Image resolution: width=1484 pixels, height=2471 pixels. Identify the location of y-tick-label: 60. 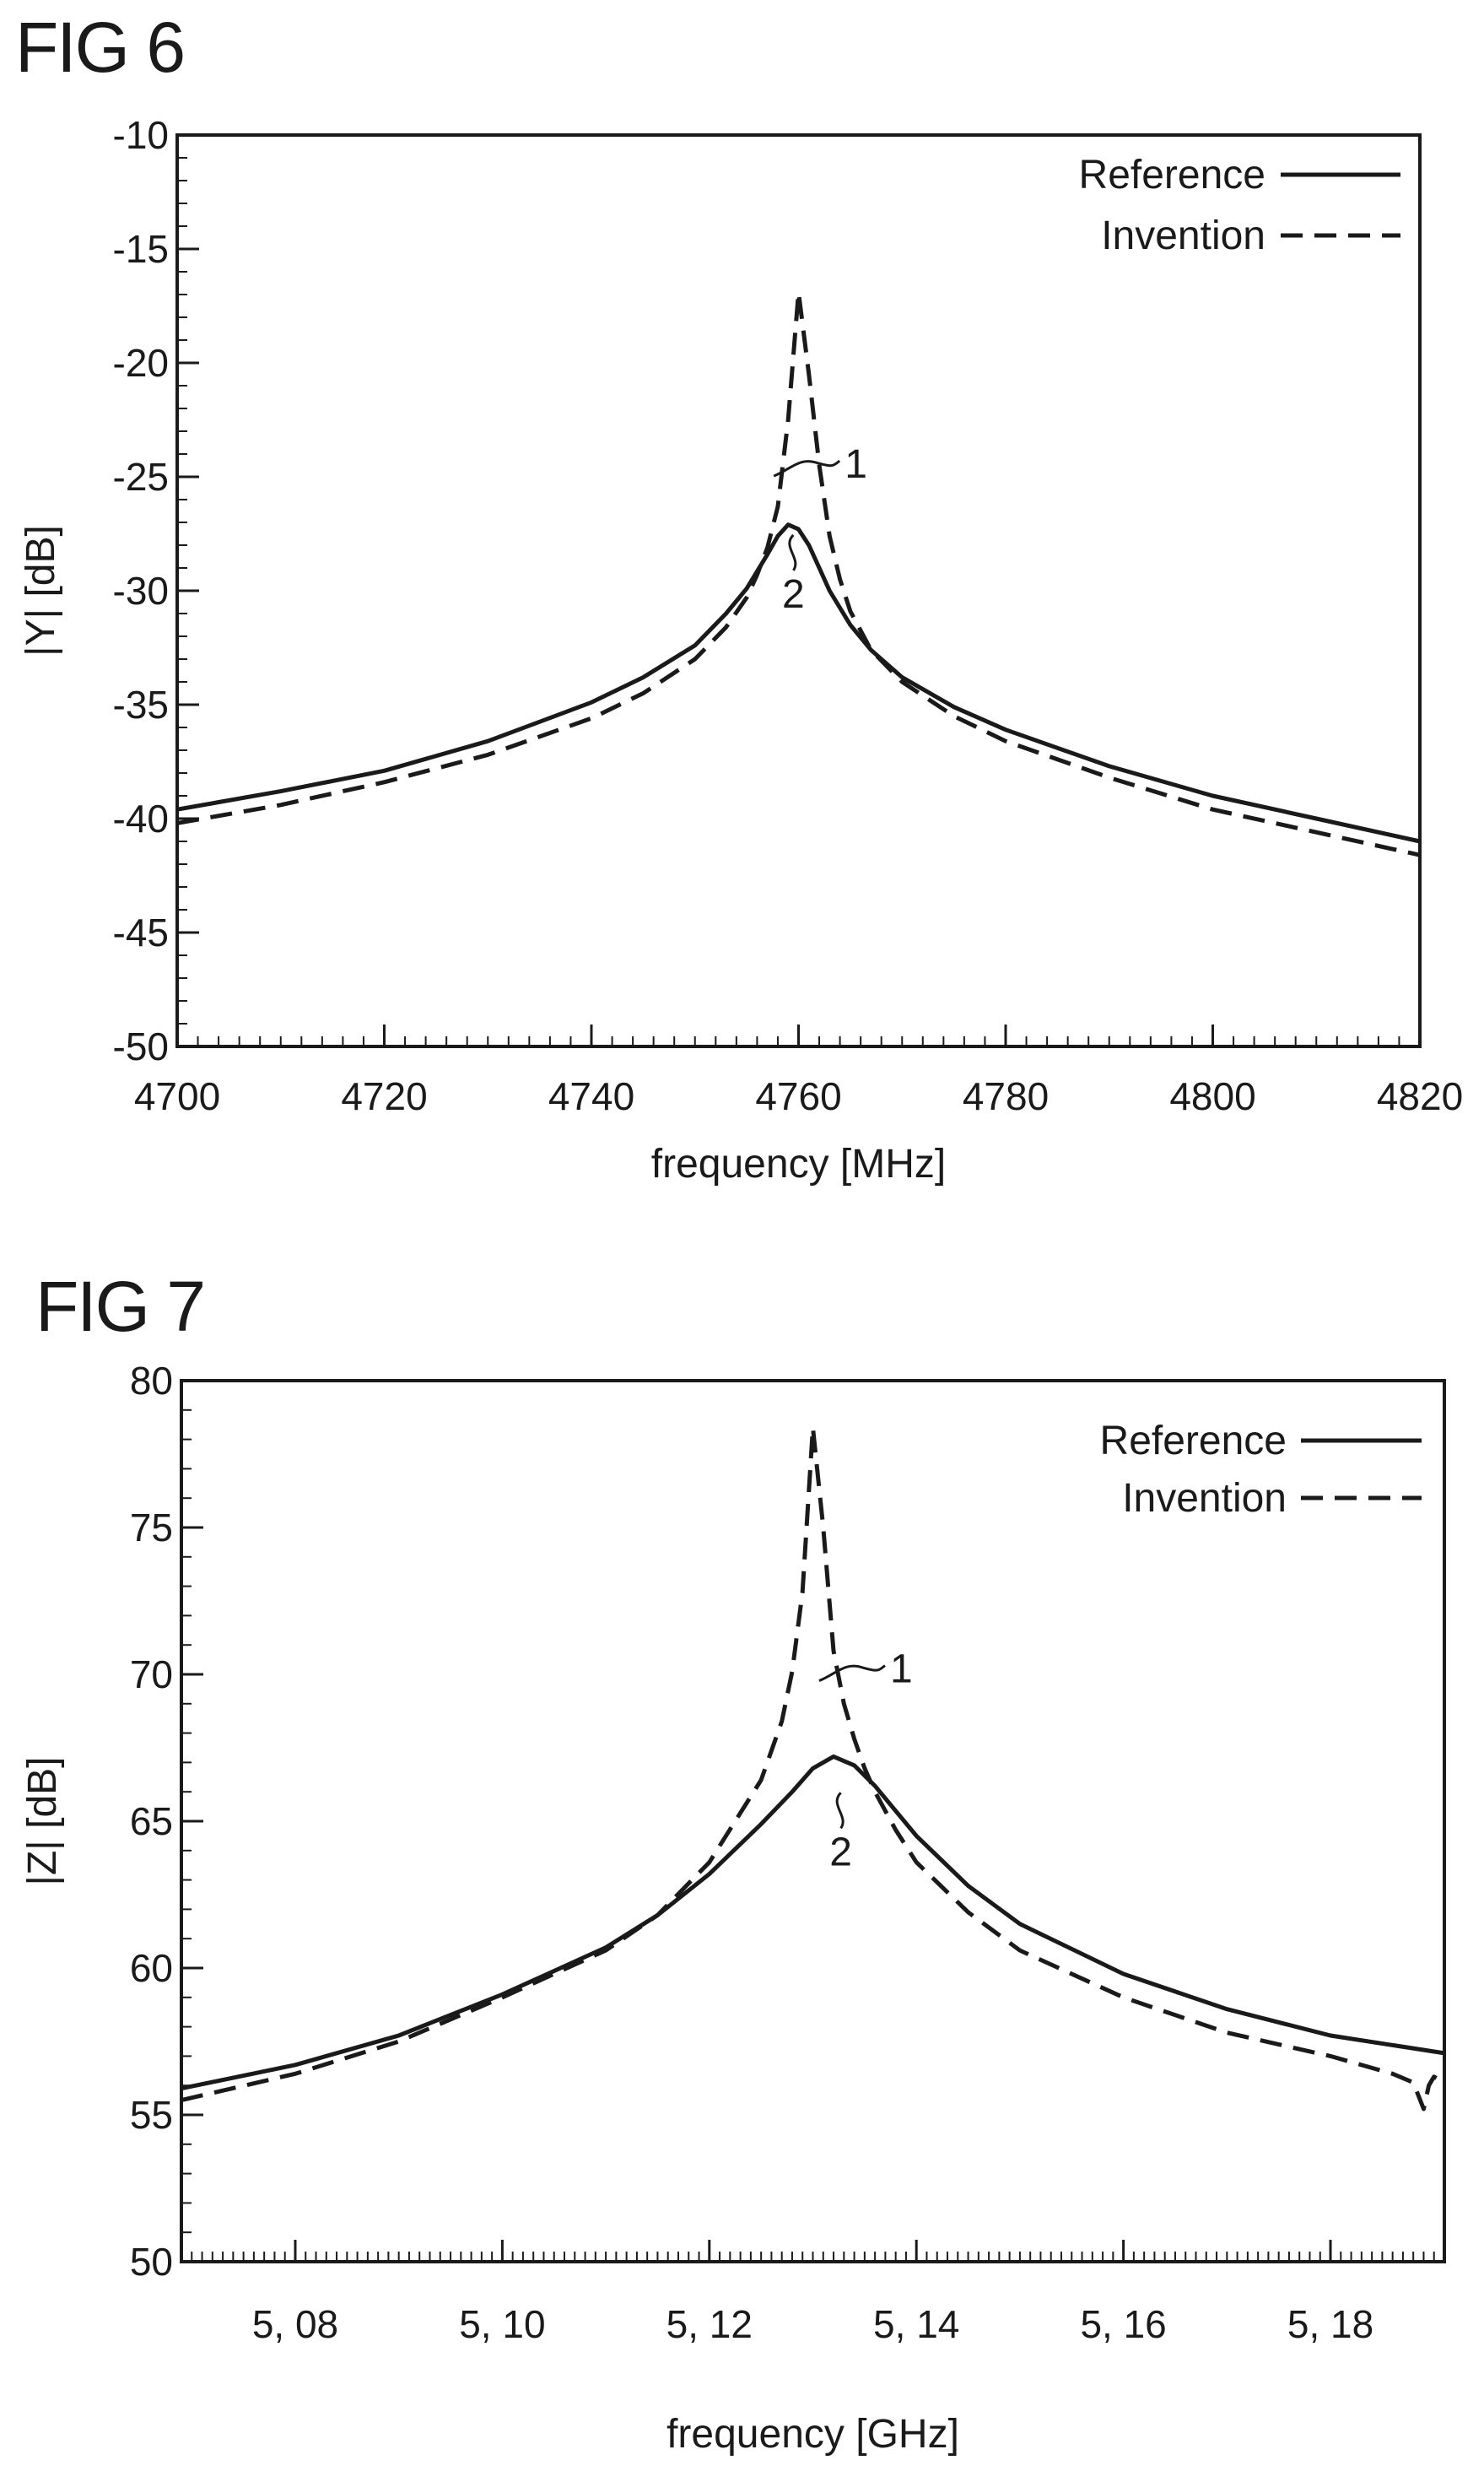
(151, 1968).